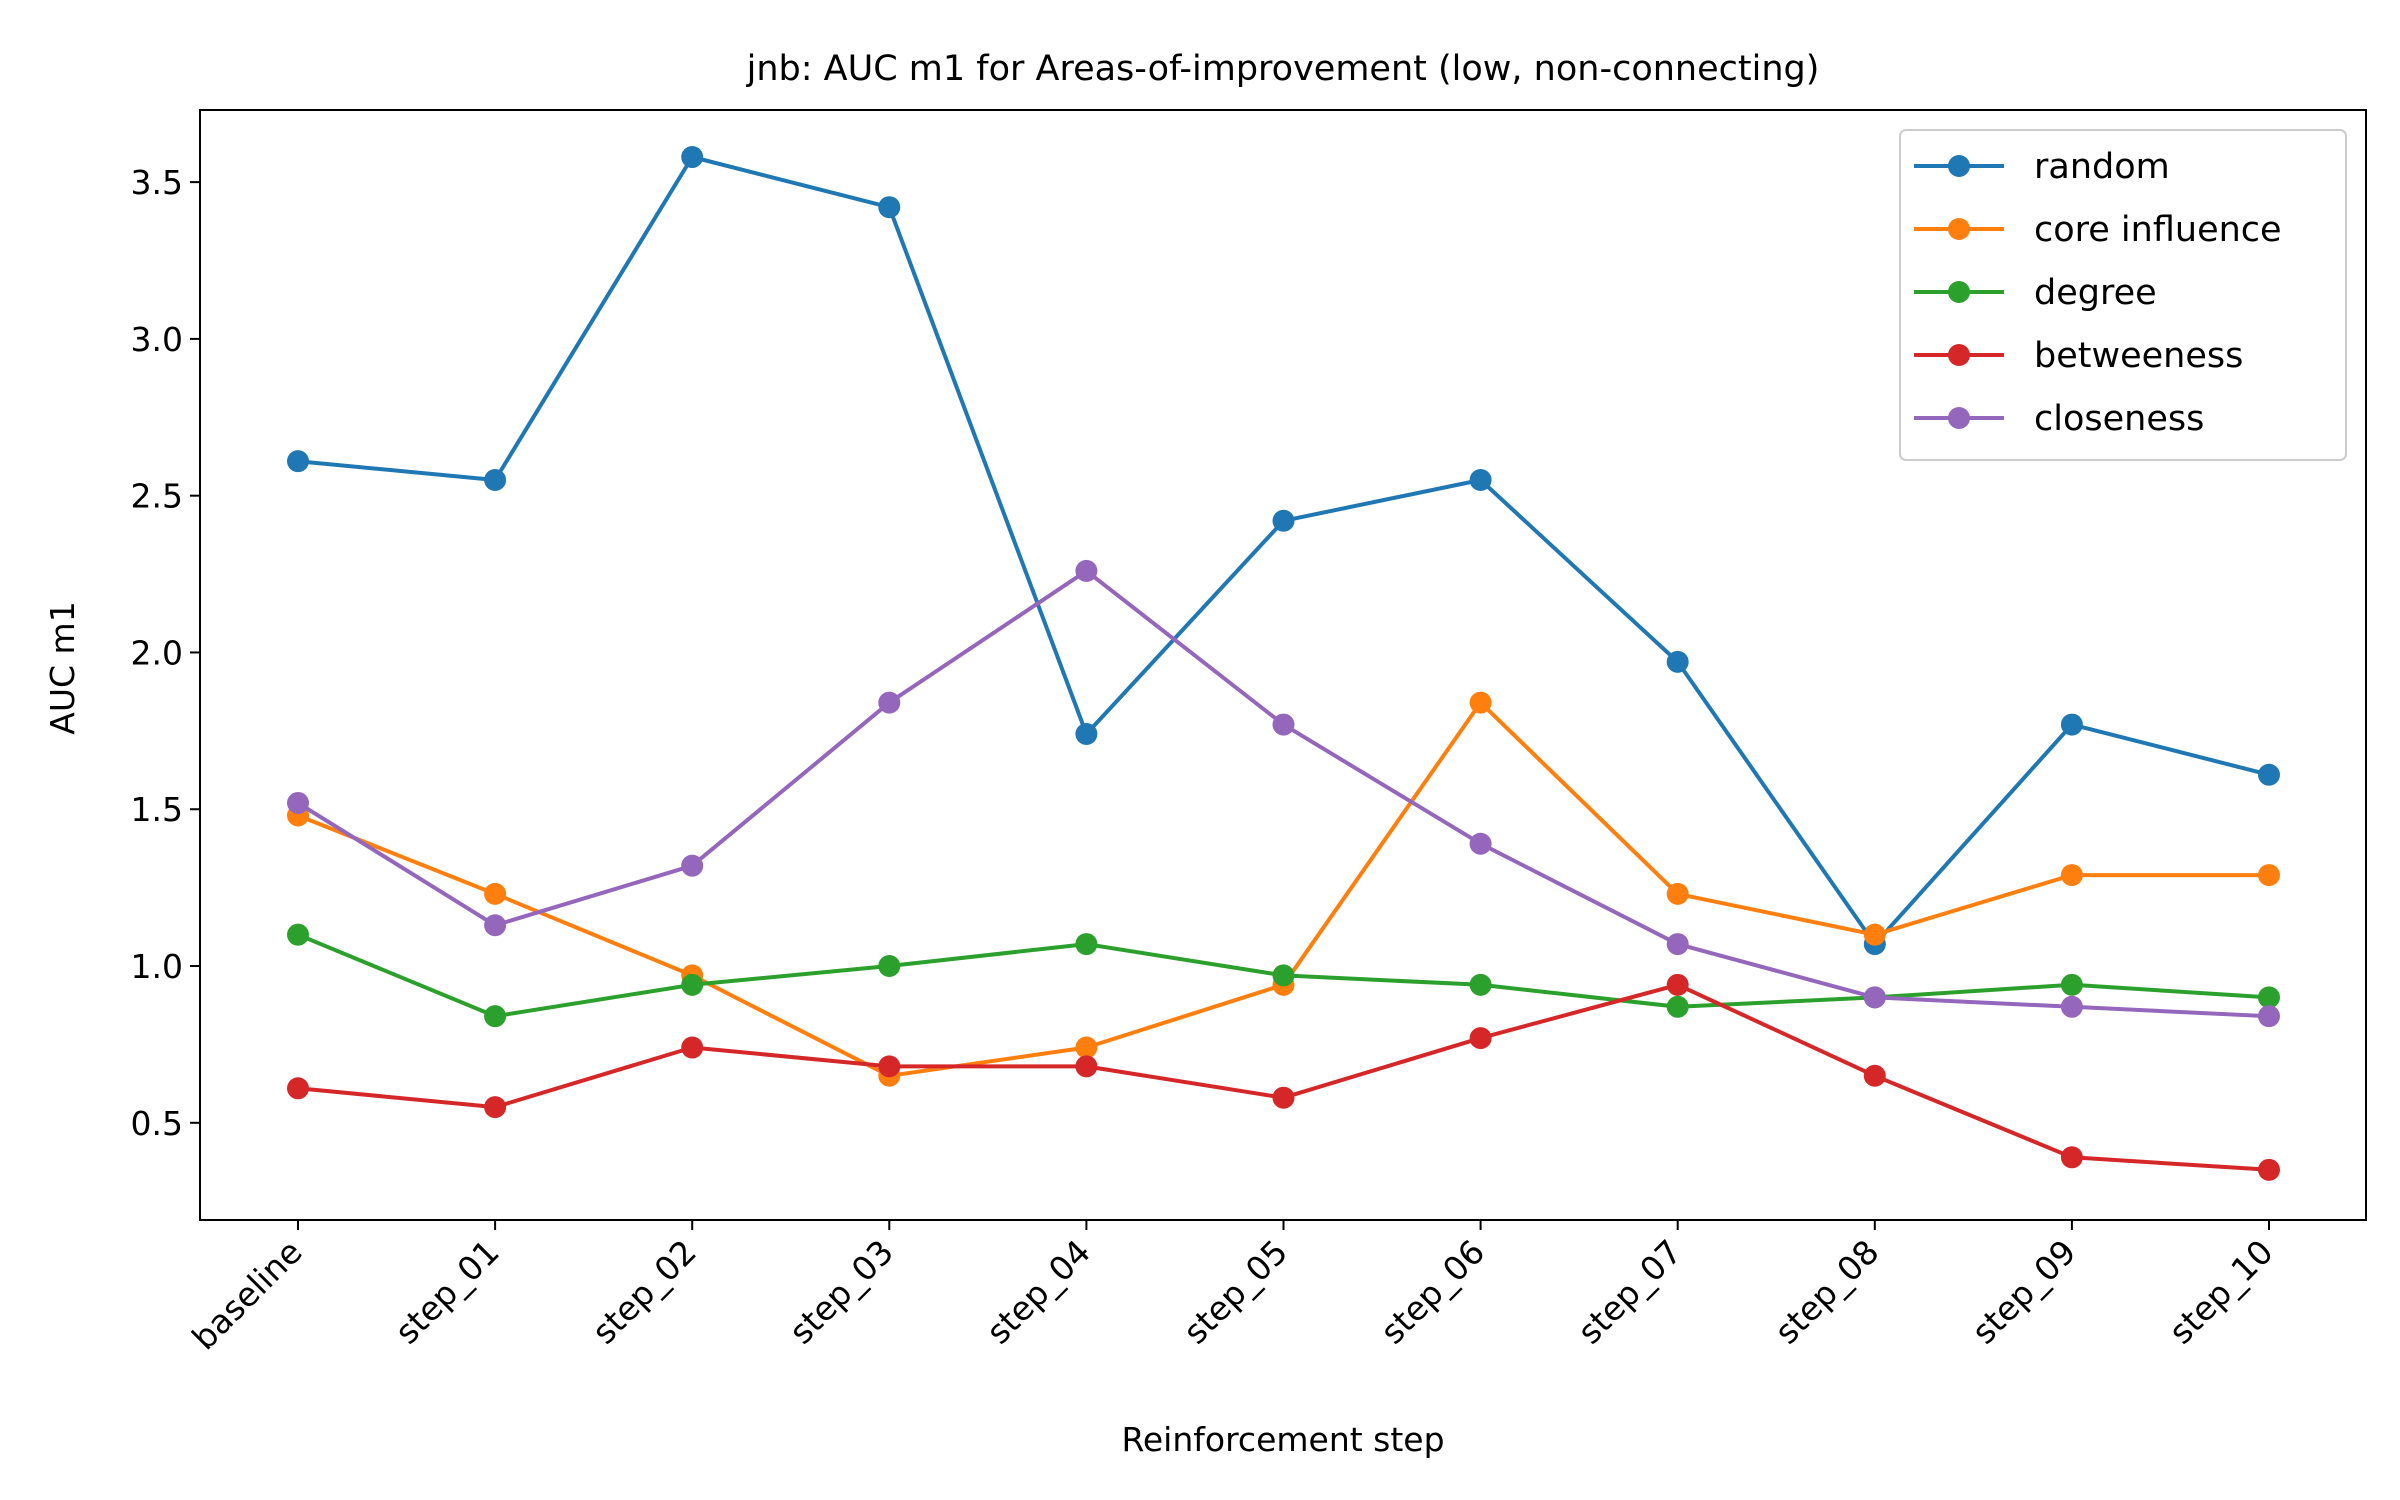 The height and width of the screenshot is (1500, 2400). I want to click on y-tick-label: 2.0, so click(157, 652).